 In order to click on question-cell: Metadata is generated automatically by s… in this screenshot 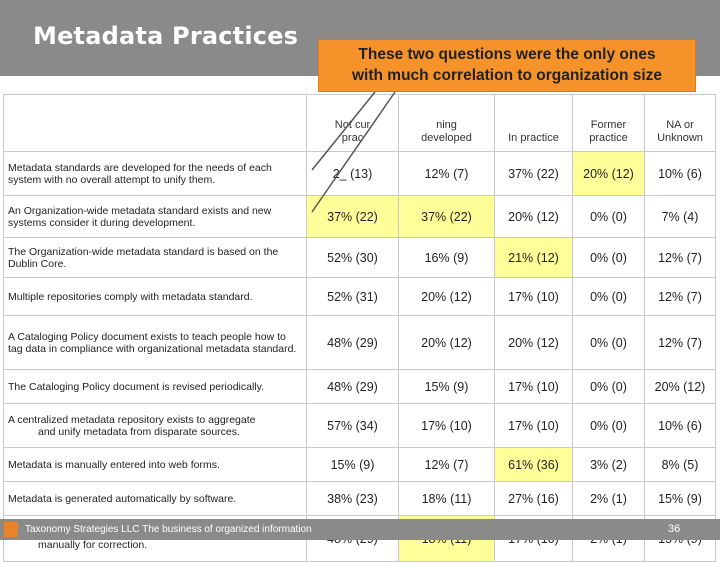, I will do `click(155, 498)`.